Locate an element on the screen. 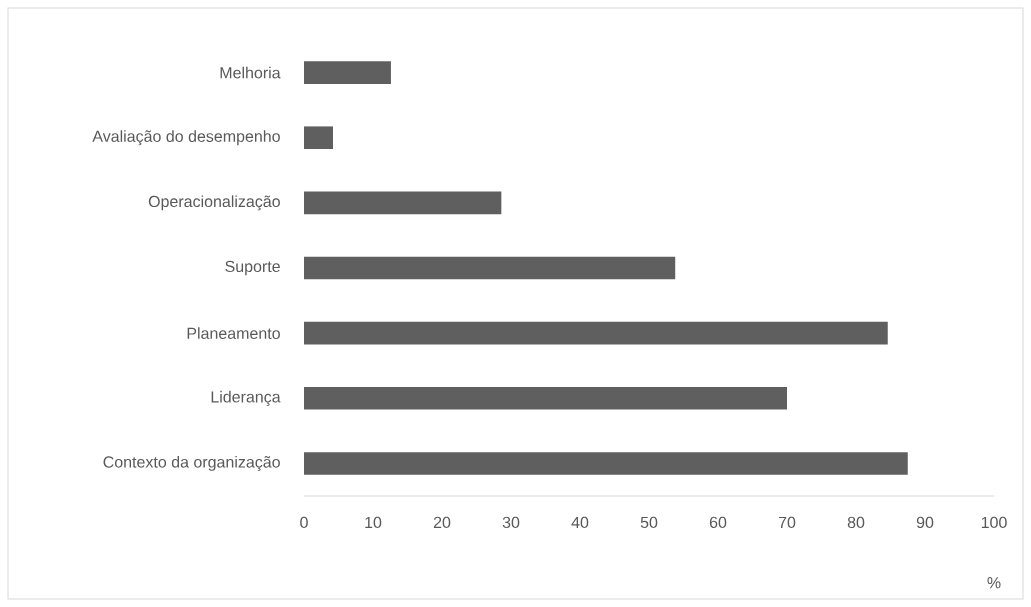  x-tick-label: 90 is located at coordinates (925, 522).